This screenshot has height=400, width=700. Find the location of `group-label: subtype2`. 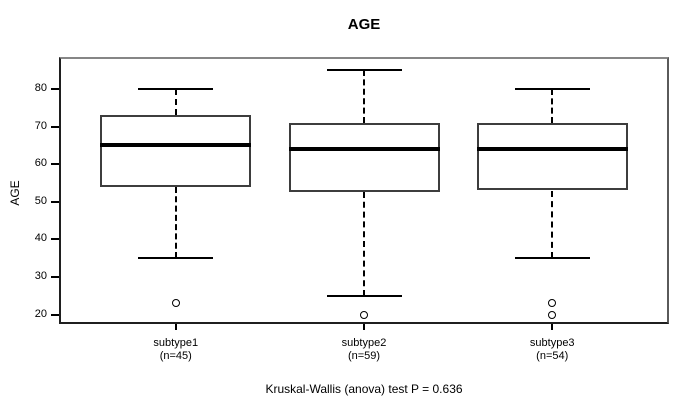

group-label: subtype2 is located at coordinates (364, 343).